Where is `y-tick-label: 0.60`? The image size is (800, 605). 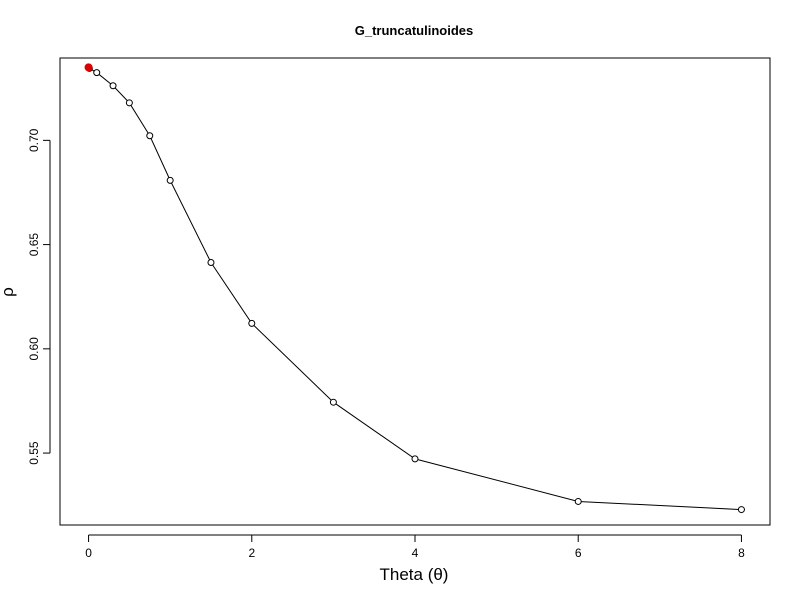 y-tick-label: 0.60 is located at coordinates (34, 349).